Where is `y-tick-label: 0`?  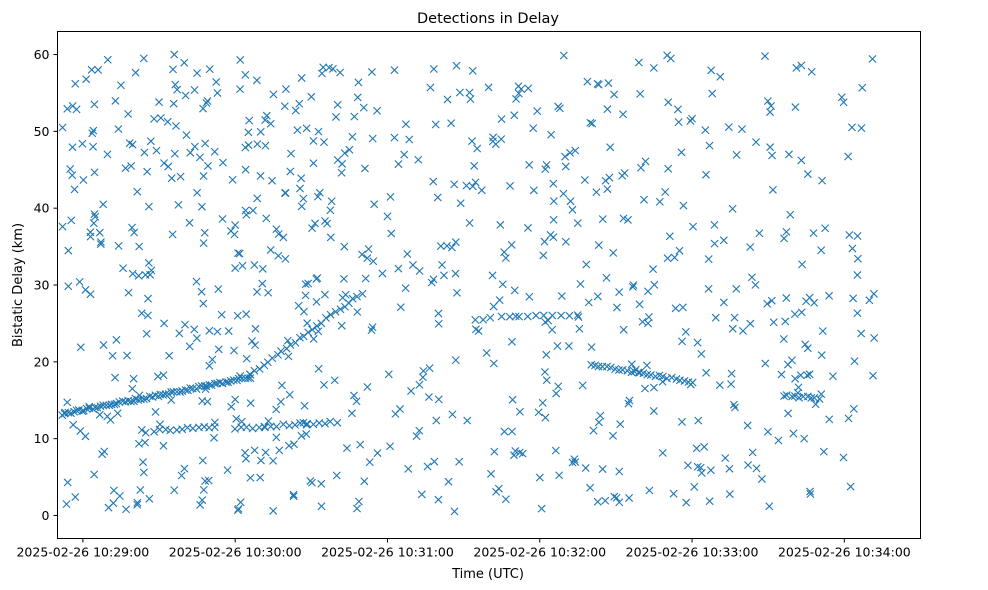 y-tick-label: 0 is located at coordinates (46, 515).